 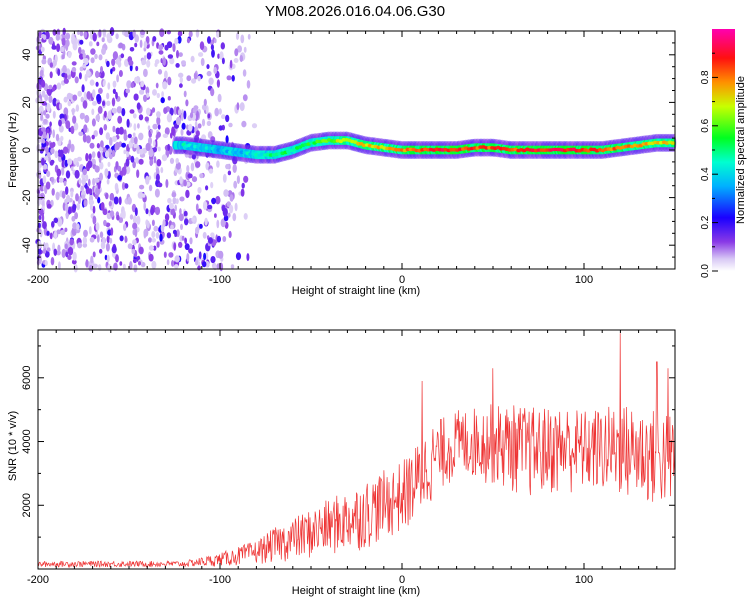 I want to click on spectrogram-y-tick-label: 40, so click(x=27, y=55).